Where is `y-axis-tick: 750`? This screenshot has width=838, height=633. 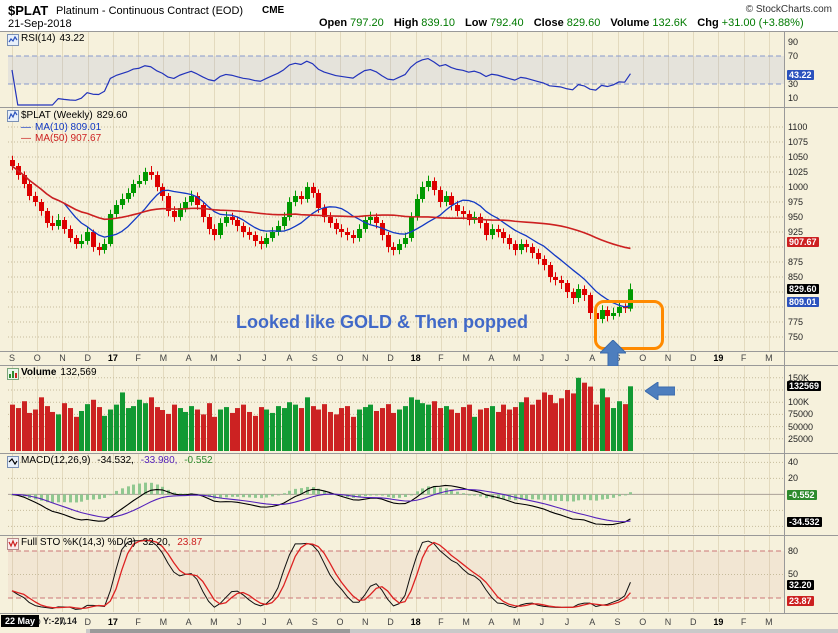
y-axis-tick: 750 is located at coordinates (796, 337).